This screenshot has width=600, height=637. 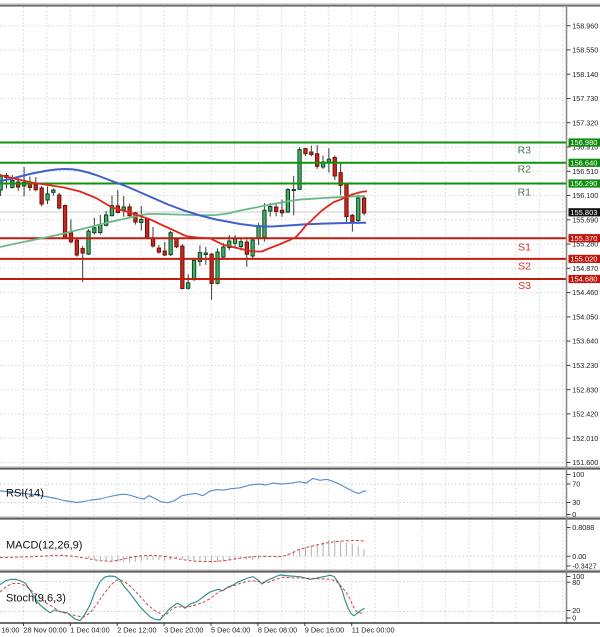 I want to click on svg-text: 11 Dec 00:00, so click(x=373, y=629).